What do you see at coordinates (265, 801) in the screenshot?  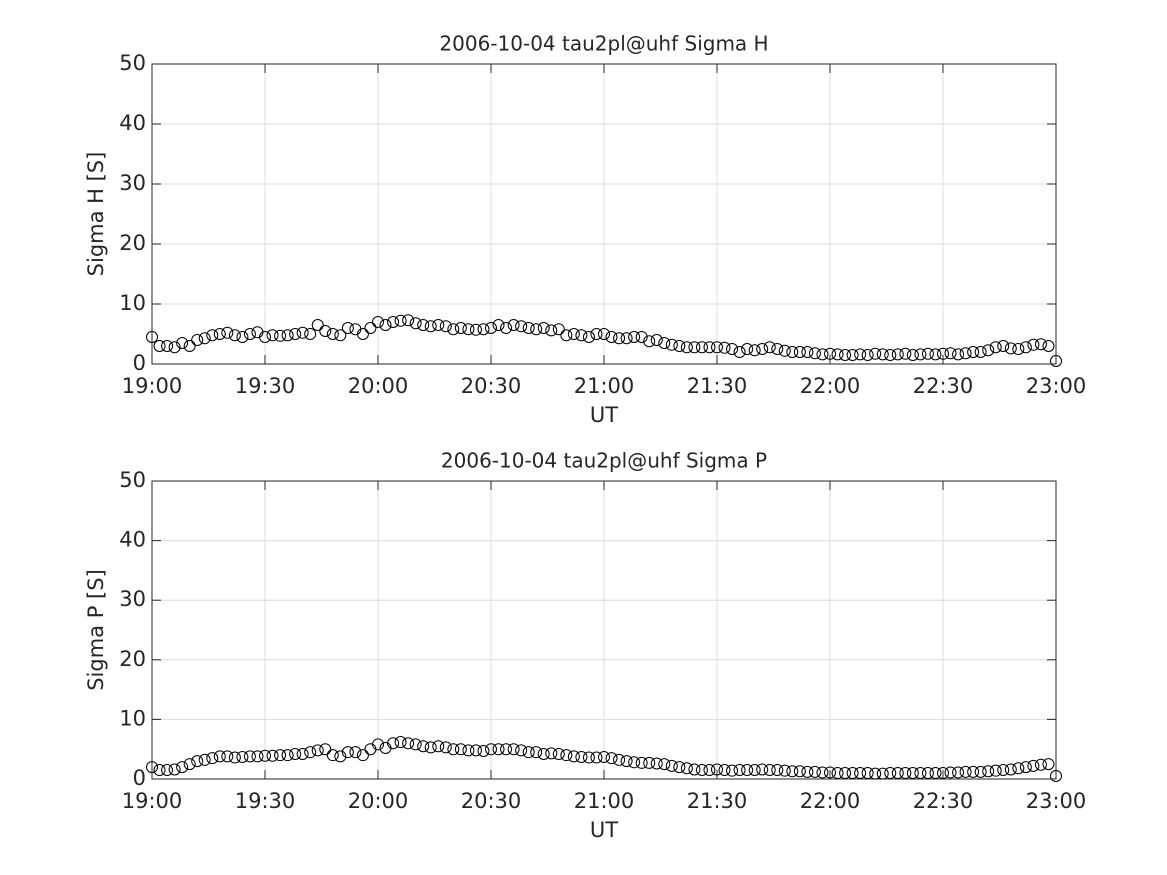 I see `x-tick-label: 19:30` at bounding box center [265, 801].